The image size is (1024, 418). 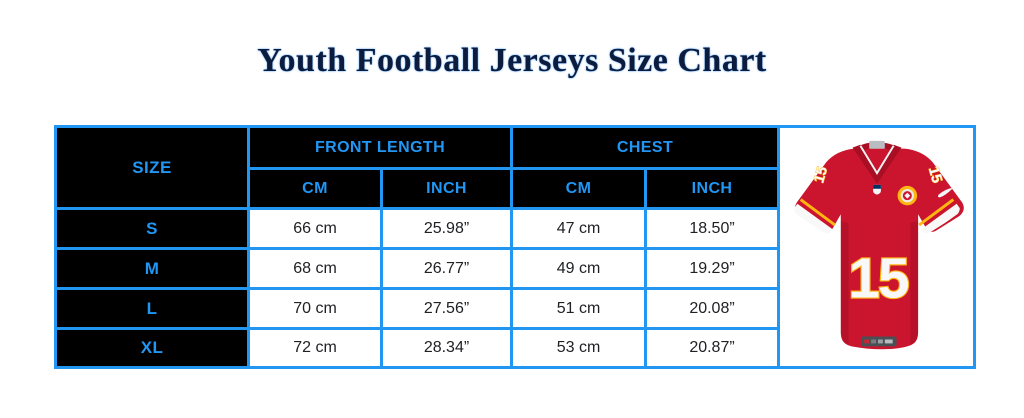 What do you see at coordinates (712, 348) in the screenshot?
I see `cell-chest-inch: 20.87”` at bounding box center [712, 348].